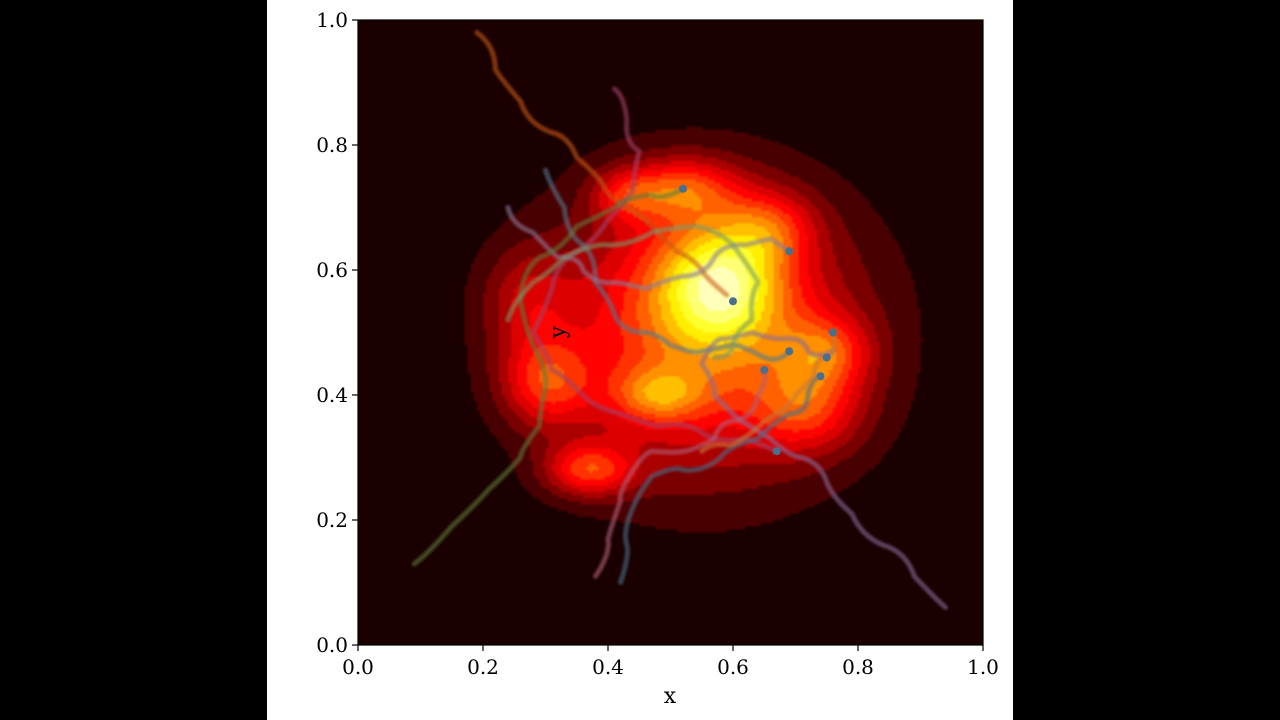  I want to click on x-tick-label: 0.0, so click(358, 667).